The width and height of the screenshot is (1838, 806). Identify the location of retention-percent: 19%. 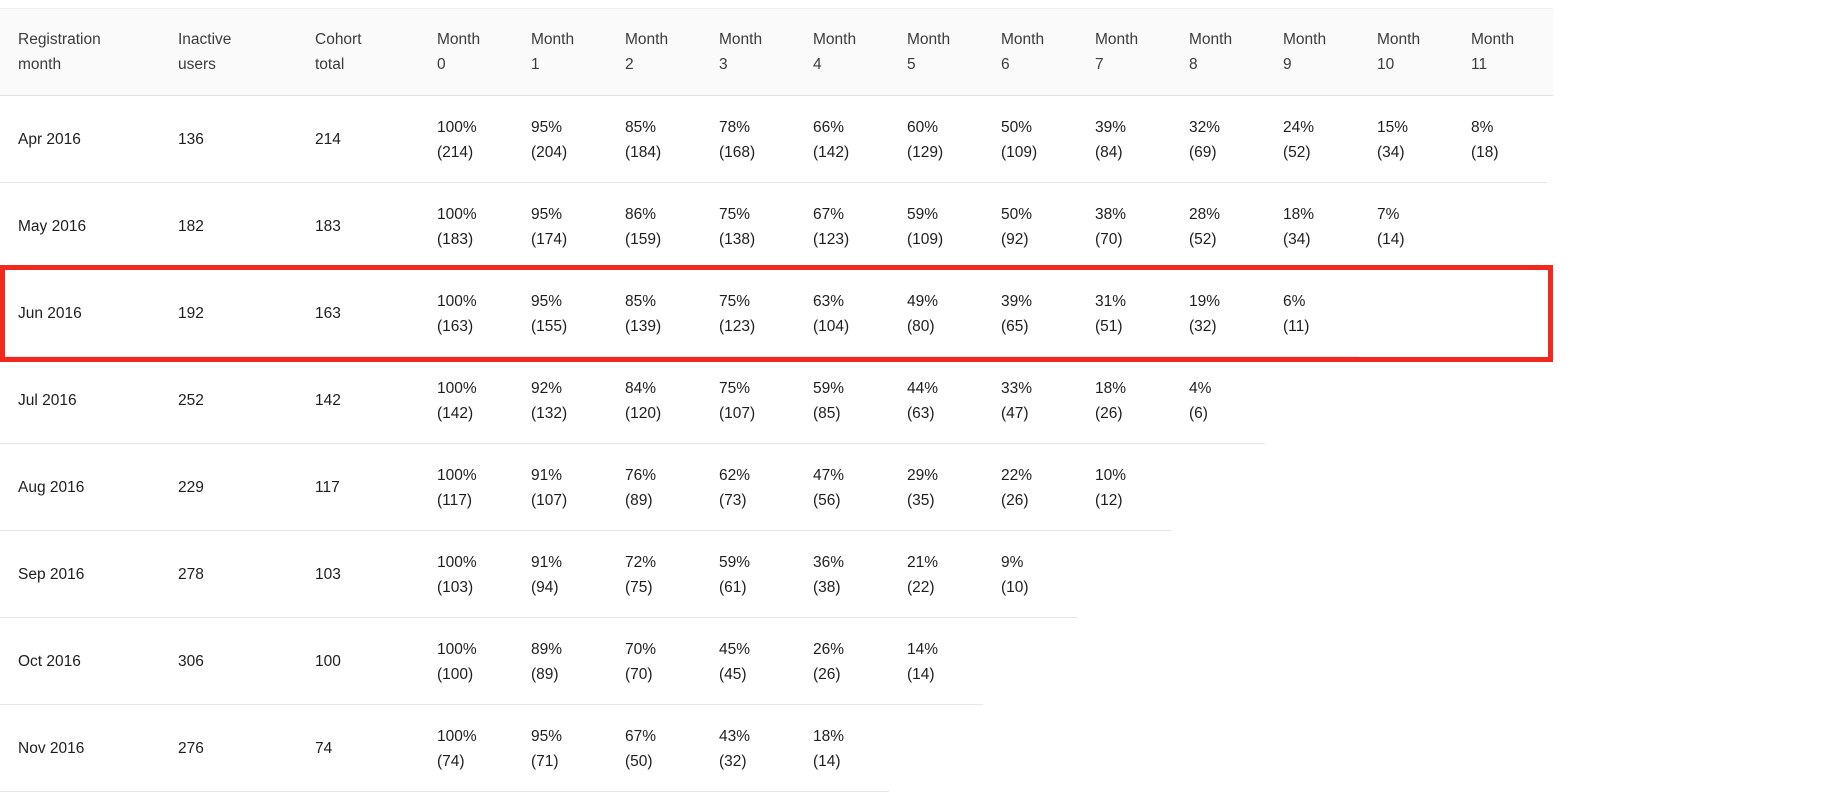
(1205, 301).